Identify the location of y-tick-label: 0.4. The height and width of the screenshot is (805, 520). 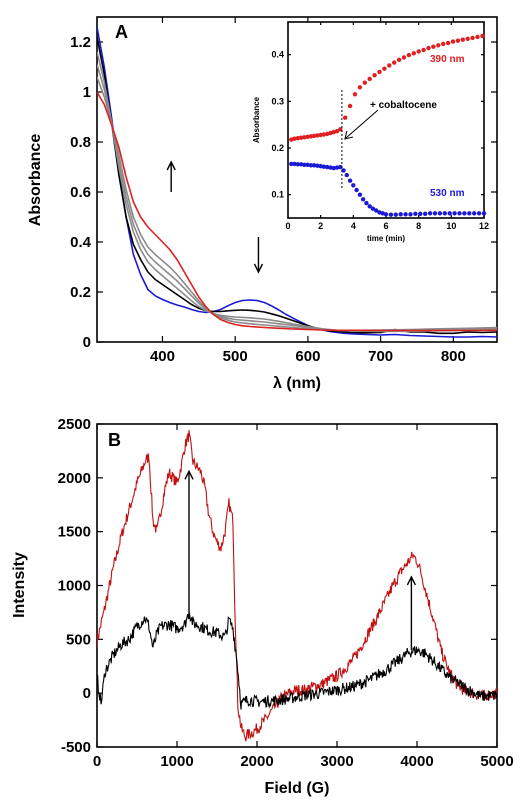
(277, 55).